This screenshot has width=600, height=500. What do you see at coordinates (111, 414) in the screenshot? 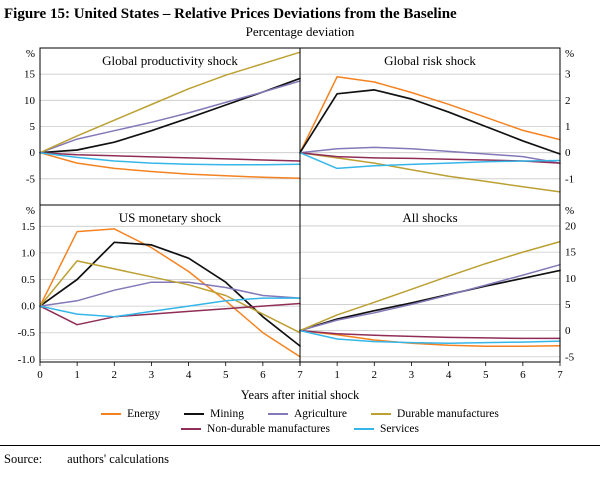
I see `legend-swatch-energy` at bounding box center [111, 414].